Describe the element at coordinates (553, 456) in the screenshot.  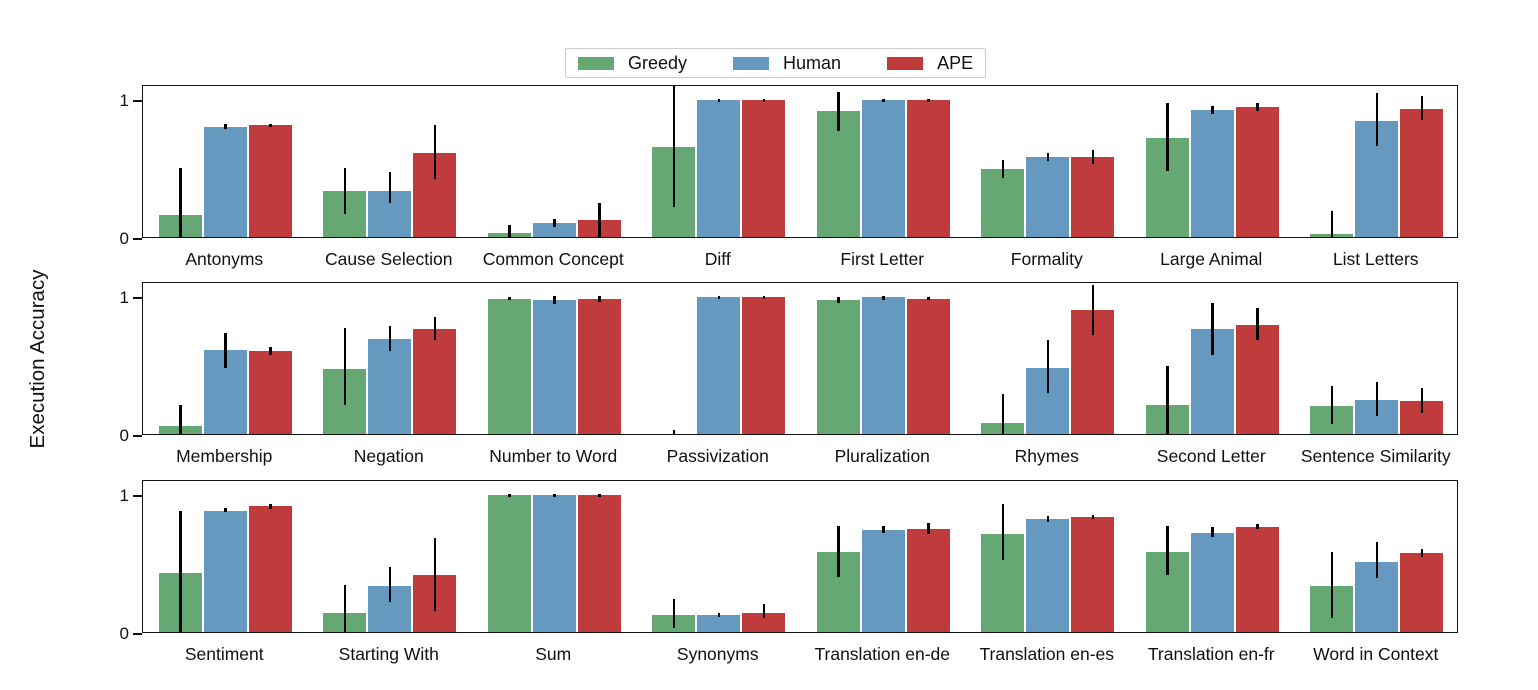
I see `category-label: Number to Word` at that location.